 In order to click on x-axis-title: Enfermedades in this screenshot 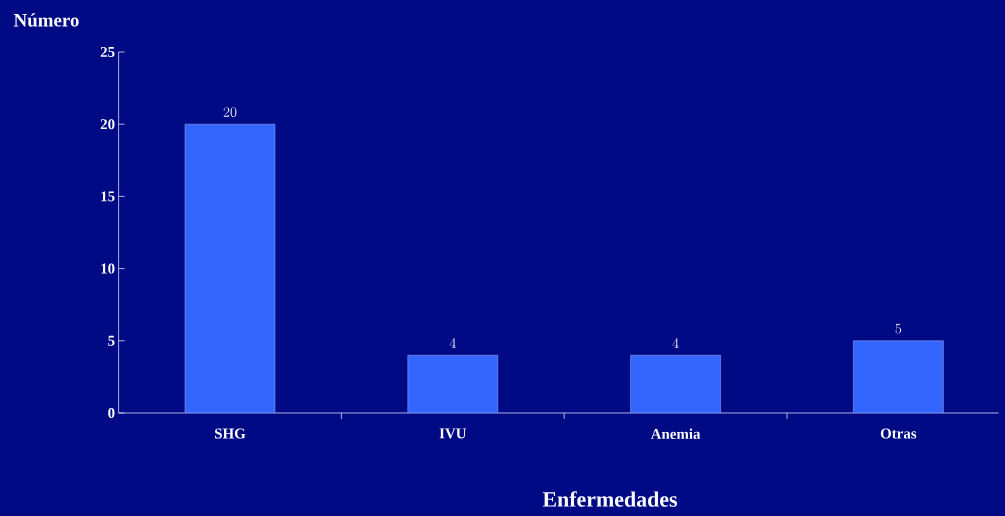, I will do `click(610, 499)`.